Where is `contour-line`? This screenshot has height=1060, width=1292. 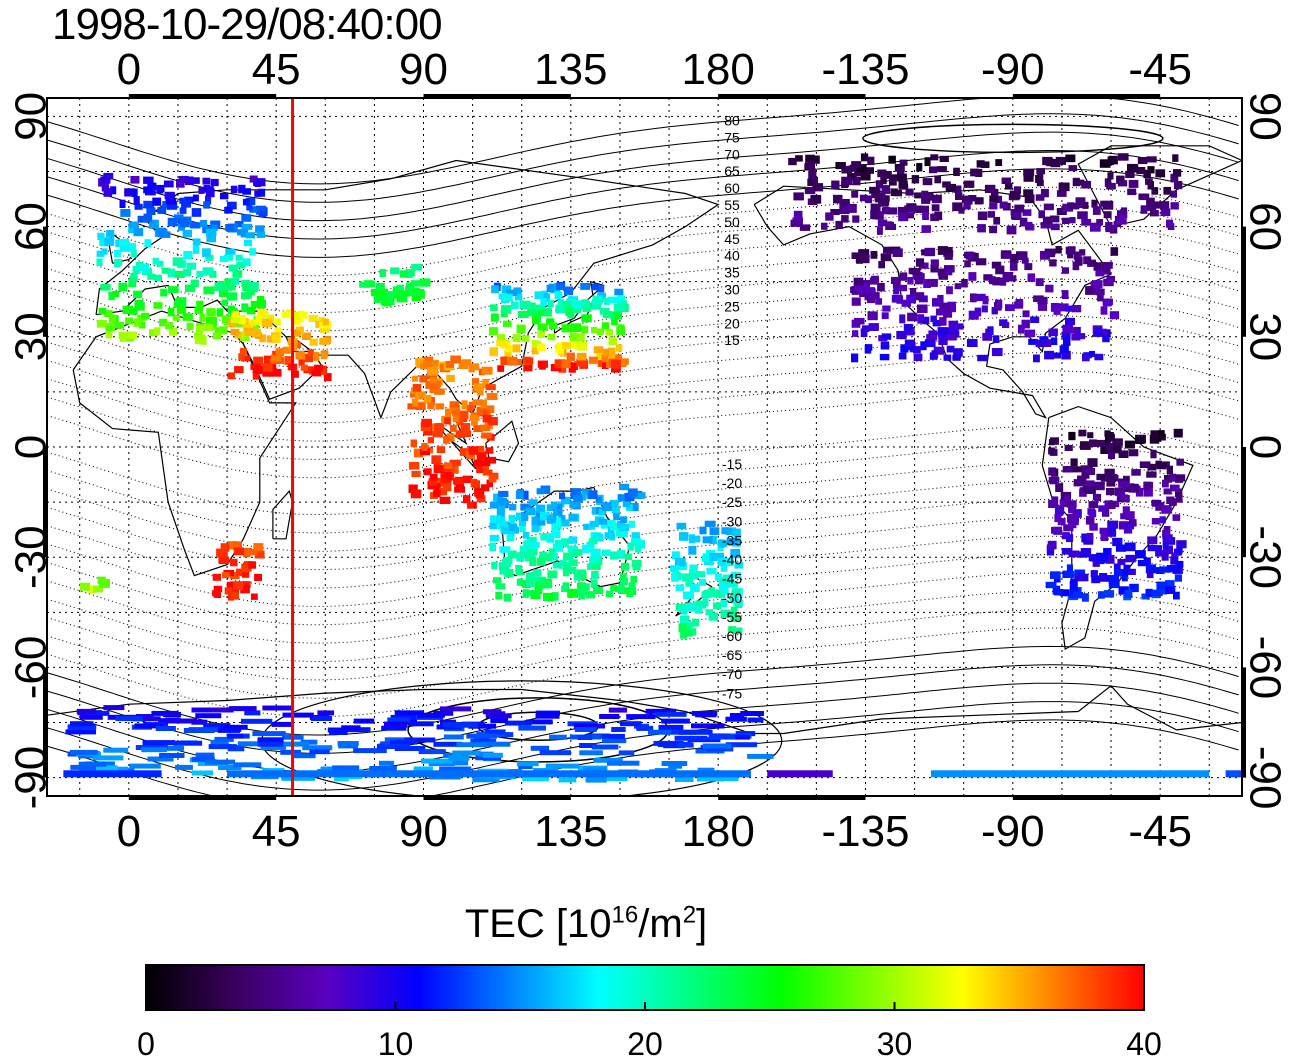
contour-line is located at coordinates (643, 562).